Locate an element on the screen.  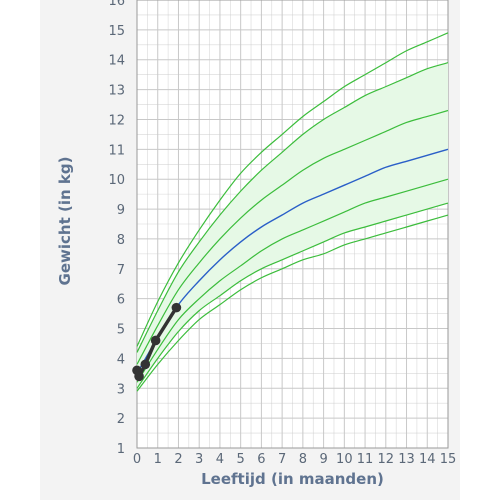
x-tick-label: 11 is located at coordinates (365, 459).